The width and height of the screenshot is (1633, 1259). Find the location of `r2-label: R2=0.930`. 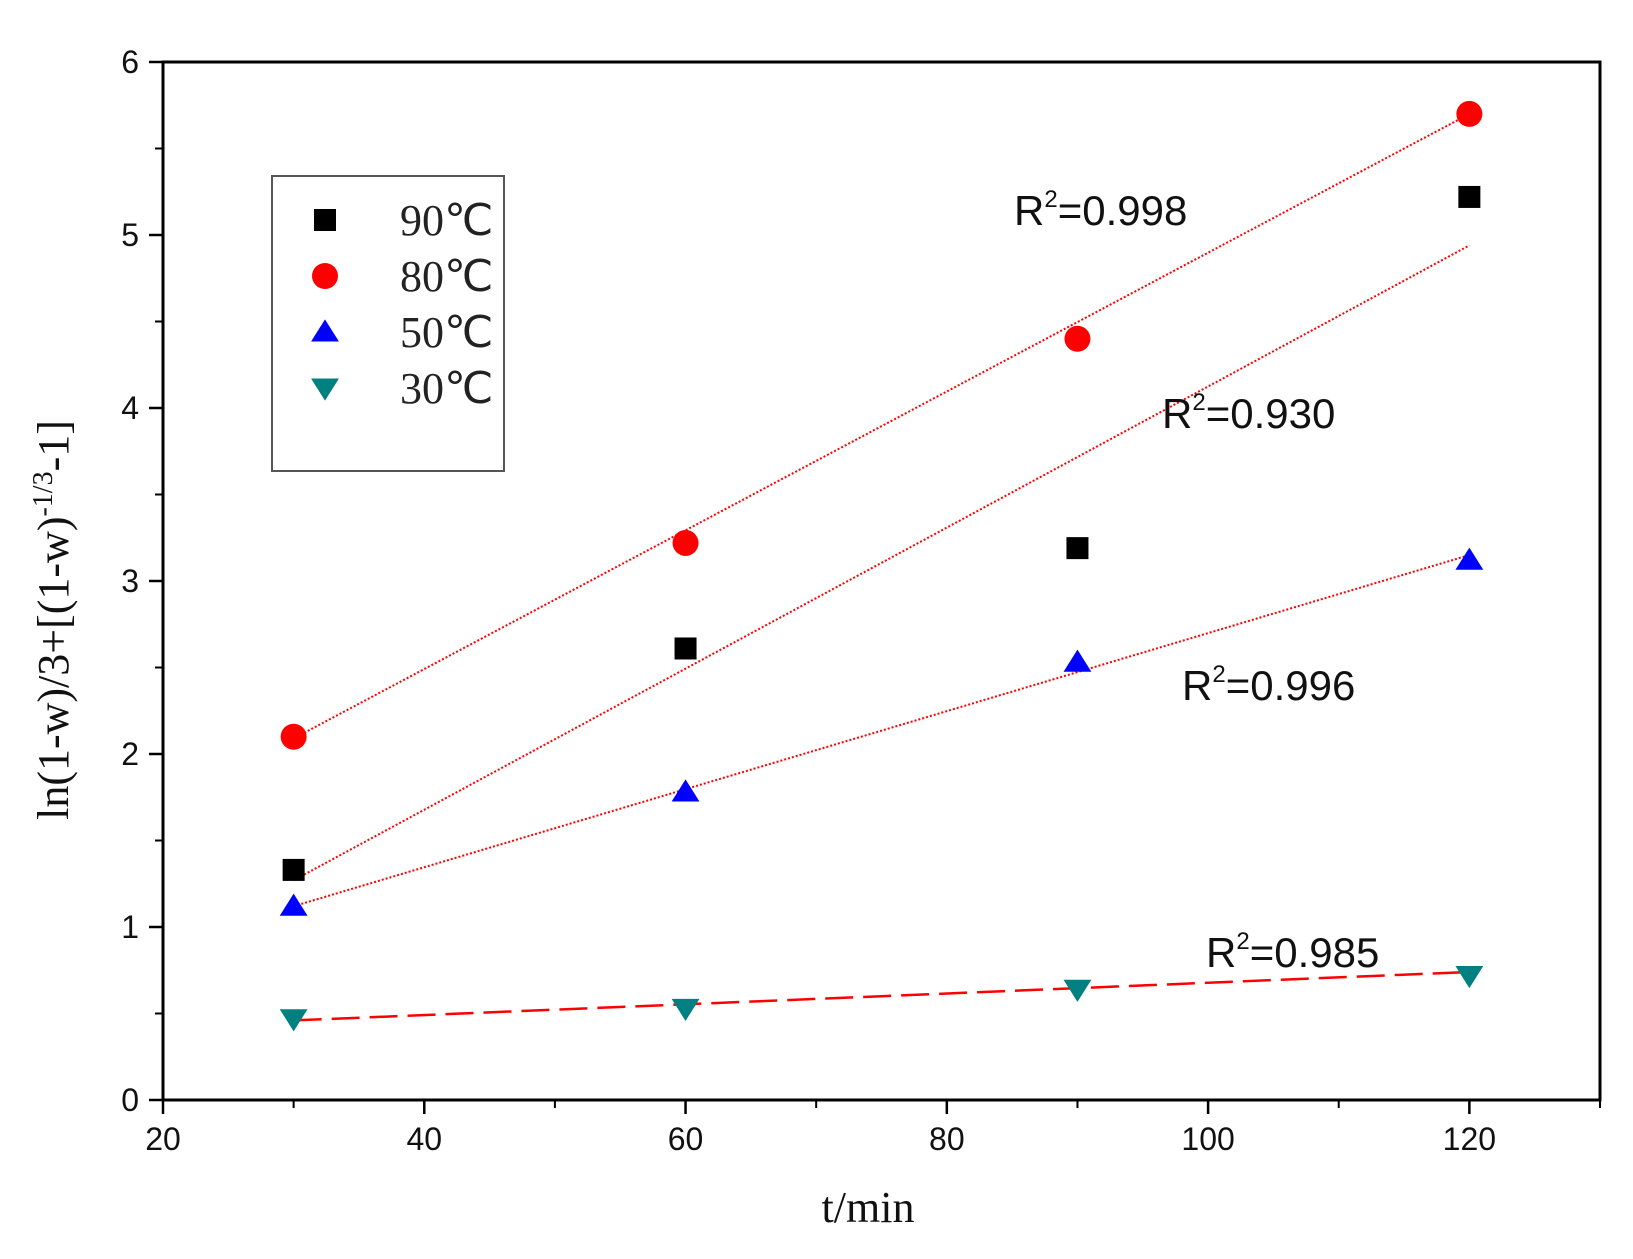

r2-label: R2=0.930 is located at coordinates (1248, 413).